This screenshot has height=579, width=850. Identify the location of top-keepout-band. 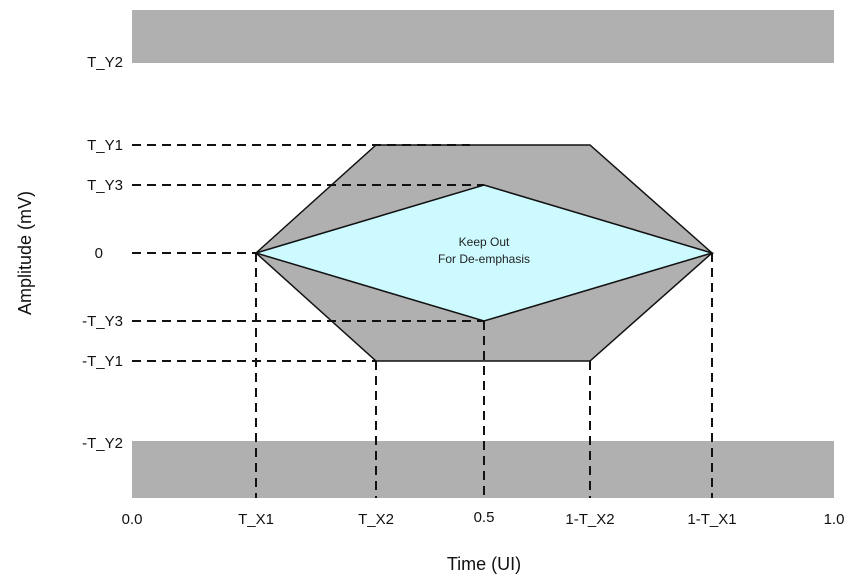
(483, 36).